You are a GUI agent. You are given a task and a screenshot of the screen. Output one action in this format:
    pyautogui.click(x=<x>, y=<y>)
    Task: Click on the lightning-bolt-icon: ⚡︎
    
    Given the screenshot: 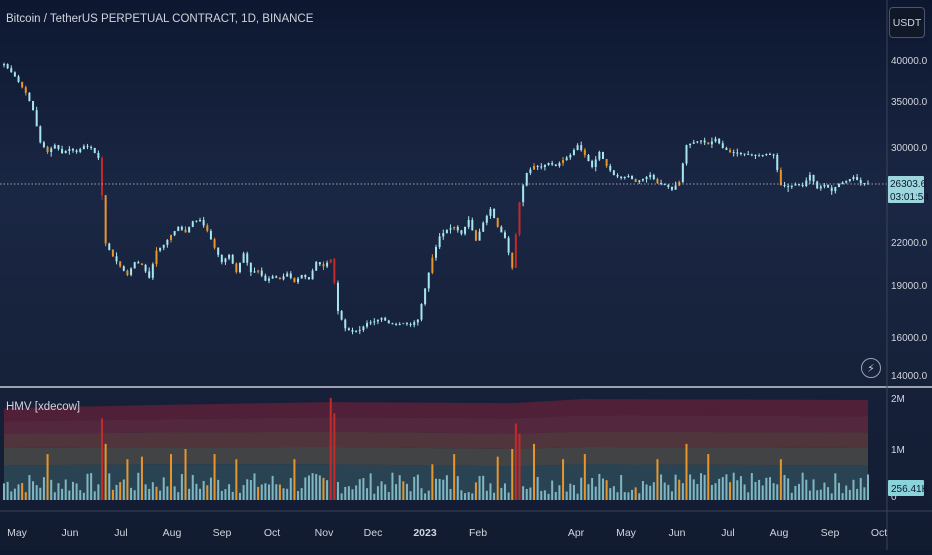 What is the action you would take?
    pyautogui.click(x=871, y=368)
    